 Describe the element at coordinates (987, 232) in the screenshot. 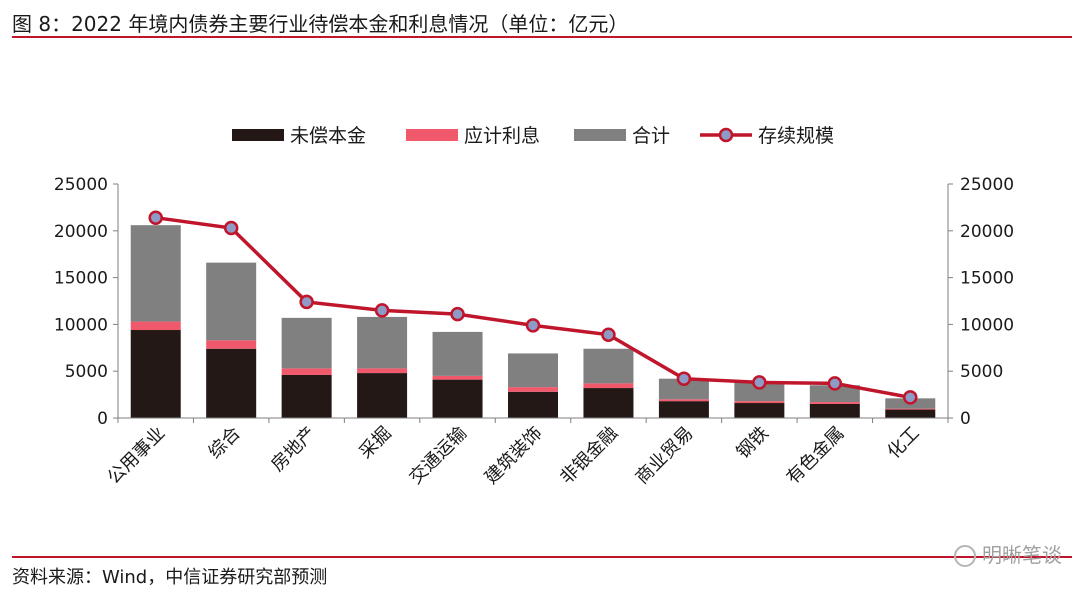

I see `right-tick-label: 20000` at that location.